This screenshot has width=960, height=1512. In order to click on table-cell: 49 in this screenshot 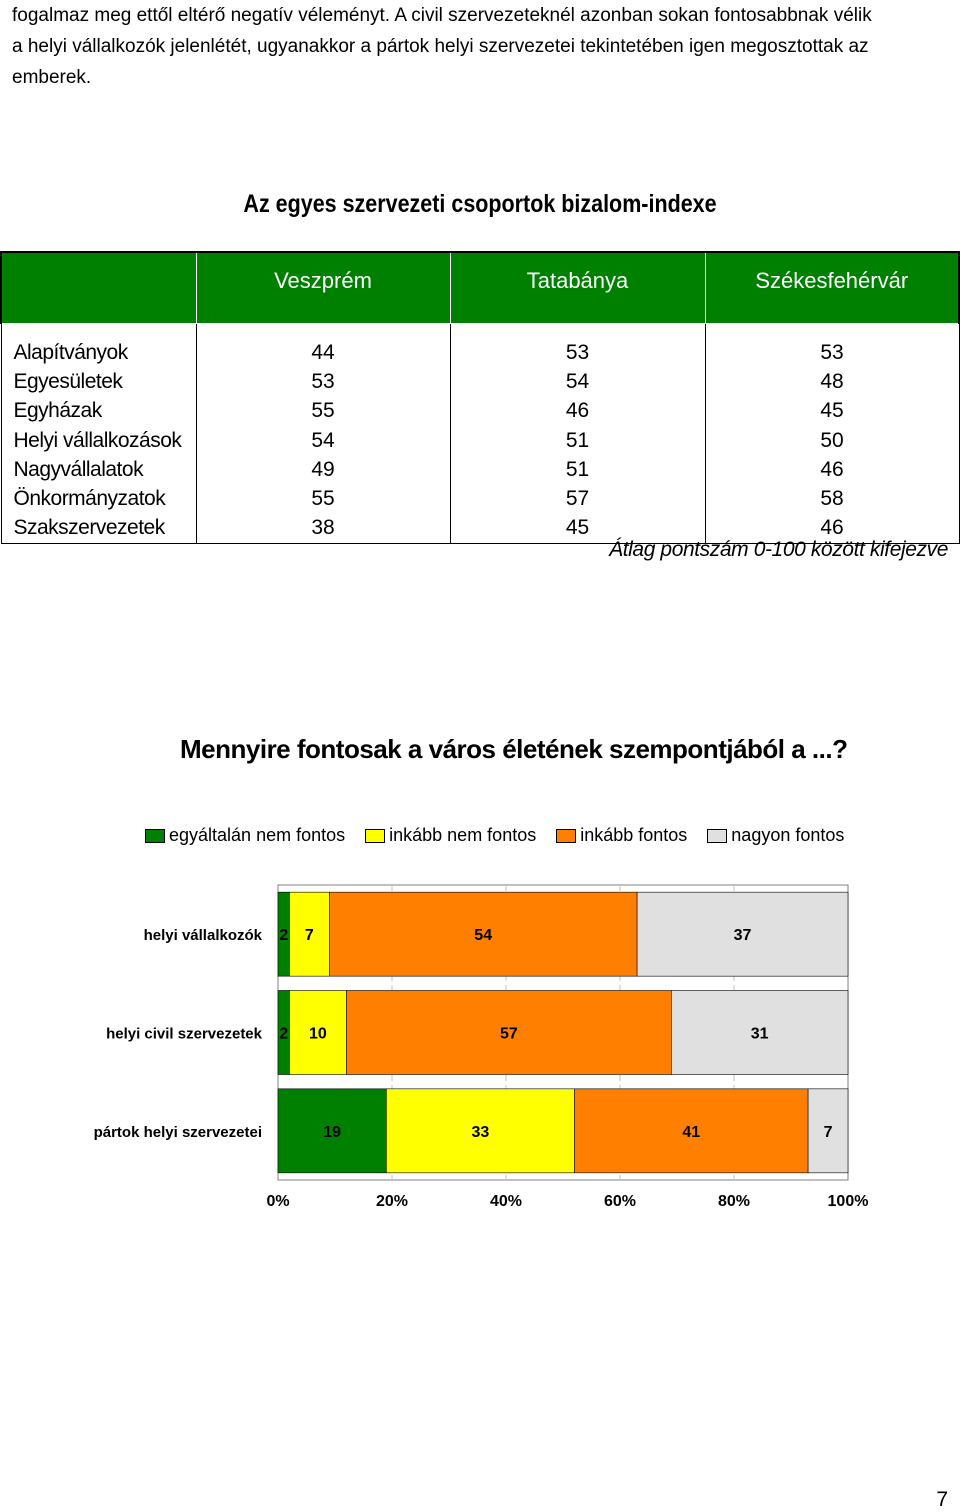, I will do `click(323, 470)`.